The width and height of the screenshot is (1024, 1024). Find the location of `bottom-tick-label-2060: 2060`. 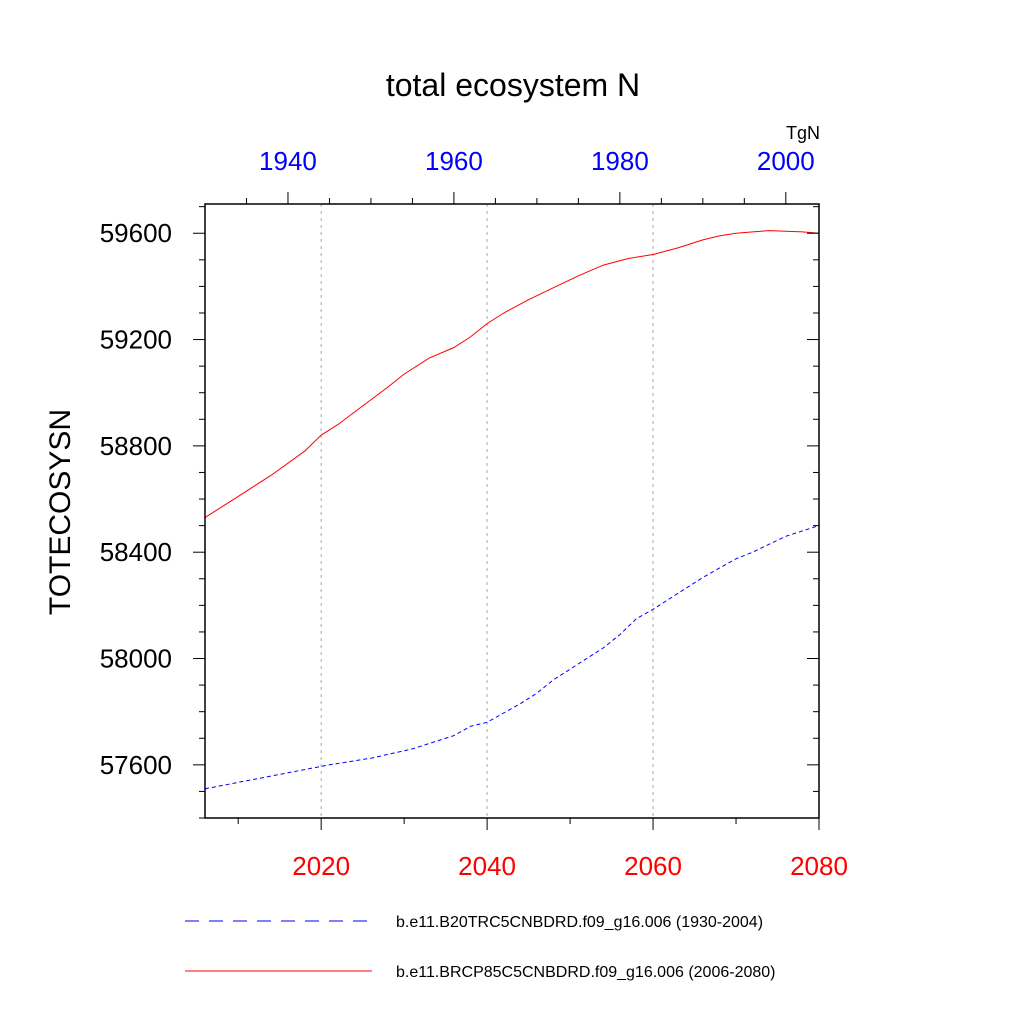

bottom-tick-label-2060: 2060 is located at coordinates (653, 866).